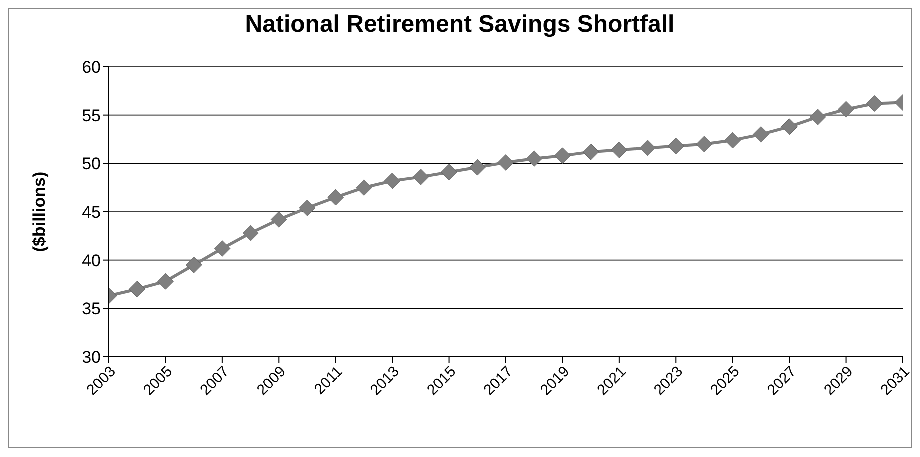  What do you see at coordinates (460, 25) in the screenshot?
I see `chart-title: National Retirement Savings Shortfall` at bounding box center [460, 25].